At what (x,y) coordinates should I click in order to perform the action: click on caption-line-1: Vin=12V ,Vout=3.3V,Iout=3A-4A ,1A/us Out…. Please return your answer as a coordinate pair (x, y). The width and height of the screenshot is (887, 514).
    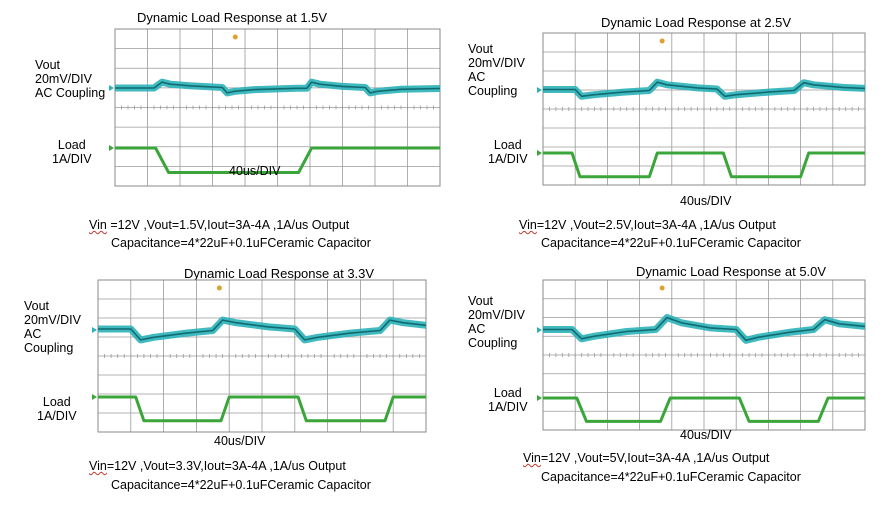
    Looking at the image, I should click on (217, 466).